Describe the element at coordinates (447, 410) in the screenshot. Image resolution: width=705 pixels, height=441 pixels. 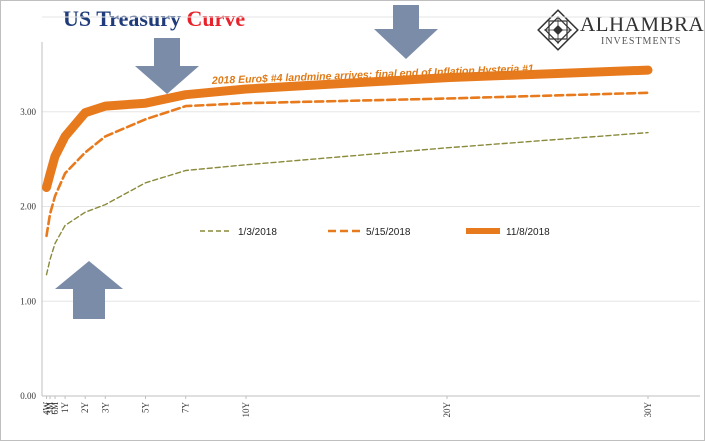
I see `x-tick-label: 20Y` at that location.